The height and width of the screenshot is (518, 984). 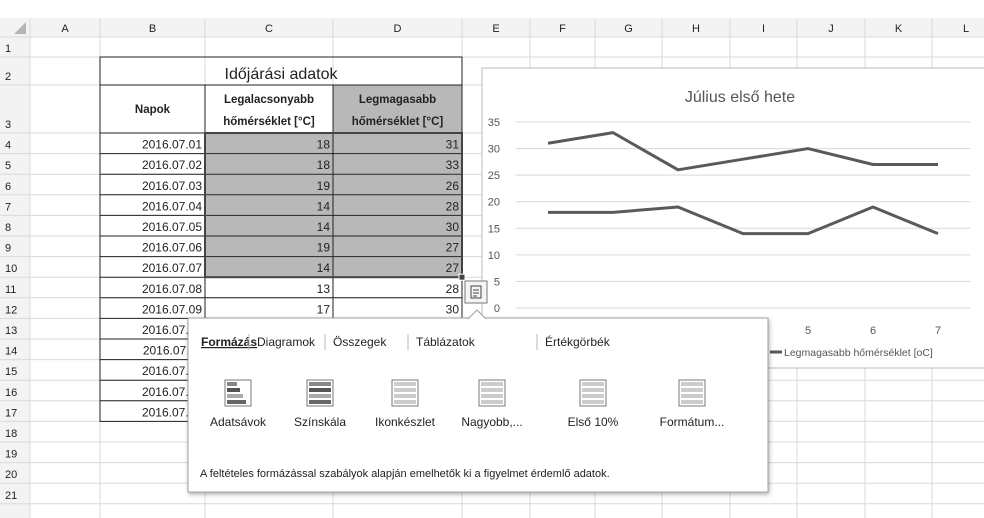 I want to click on x-tick-label: 5, so click(x=808, y=331).